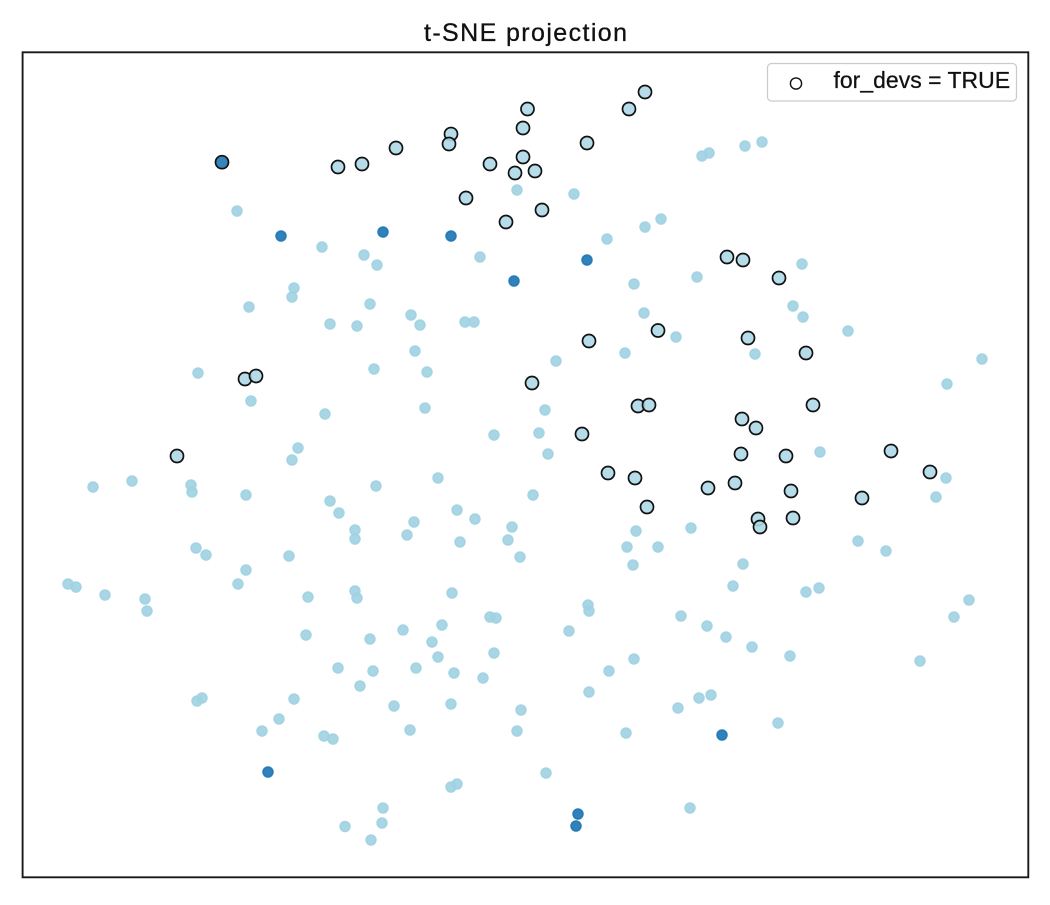 Image resolution: width=1050 pixels, height=905 pixels. What do you see at coordinates (526, 33) in the screenshot?
I see `svg-text: t-SNE projection` at bounding box center [526, 33].